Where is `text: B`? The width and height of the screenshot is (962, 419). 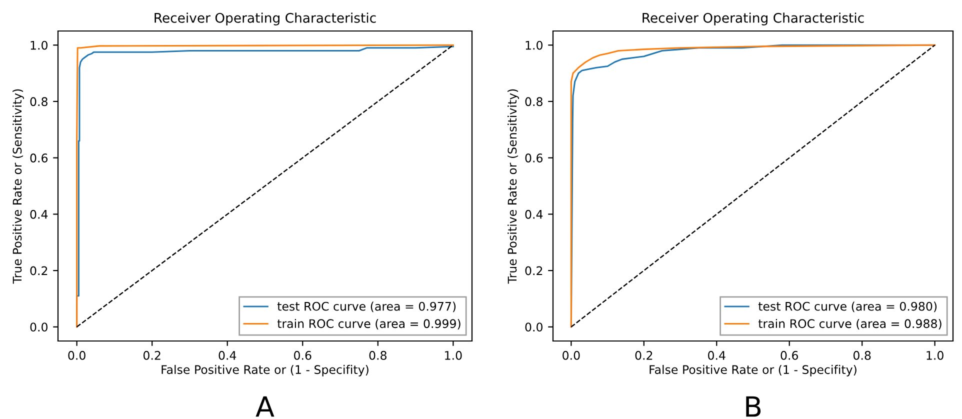 text: B is located at coordinates (753, 406).